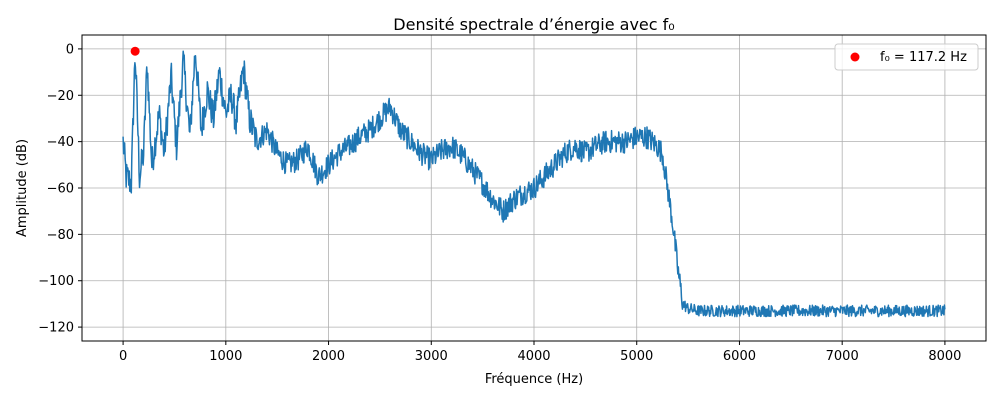 The width and height of the screenshot is (1000, 400). I want to click on x-axis-ticks: 0 1000 2000 3000 4000 5000 6000 7000 8000, so click(540, 352).